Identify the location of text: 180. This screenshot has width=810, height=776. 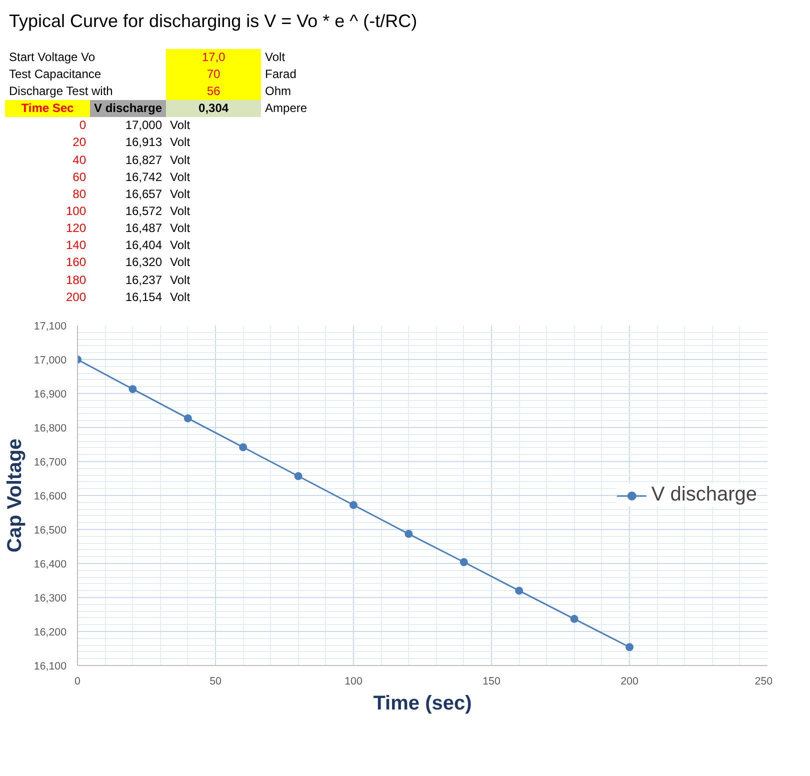
(75, 280).